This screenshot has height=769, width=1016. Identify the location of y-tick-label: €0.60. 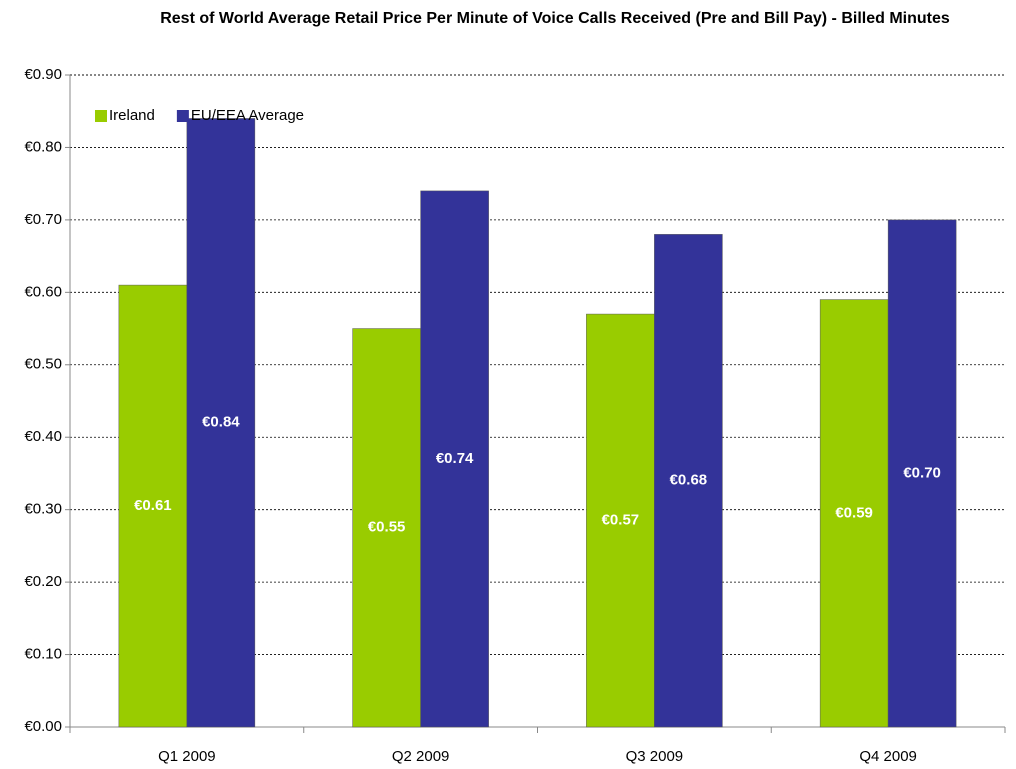
(43, 291).